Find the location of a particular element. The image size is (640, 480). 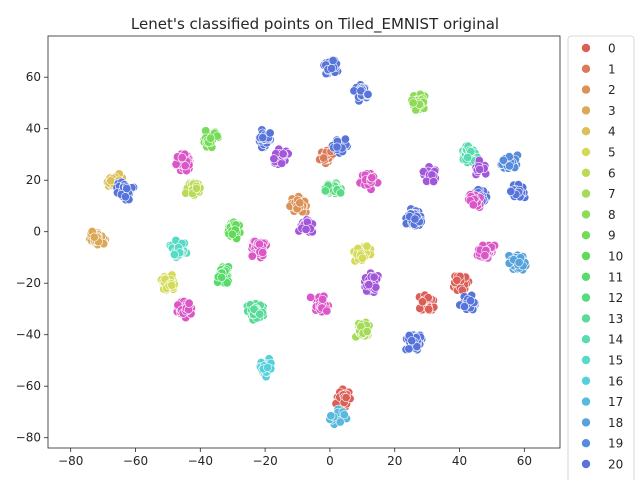

legend-label: 2 is located at coordinates (612, 90).